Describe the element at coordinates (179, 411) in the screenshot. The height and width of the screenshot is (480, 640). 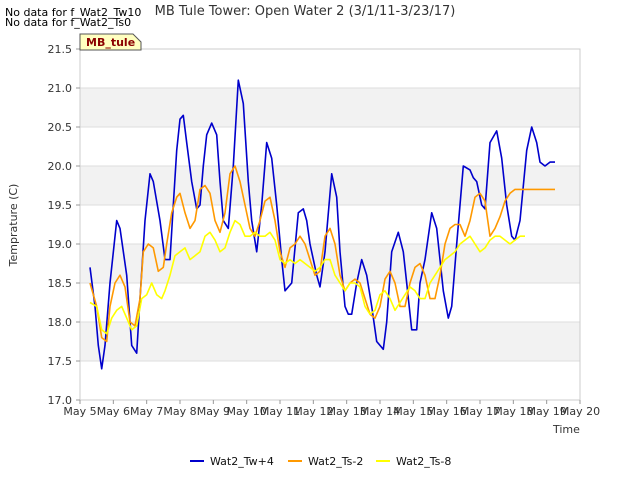
I see `x-tick-label: May 8` at that location.